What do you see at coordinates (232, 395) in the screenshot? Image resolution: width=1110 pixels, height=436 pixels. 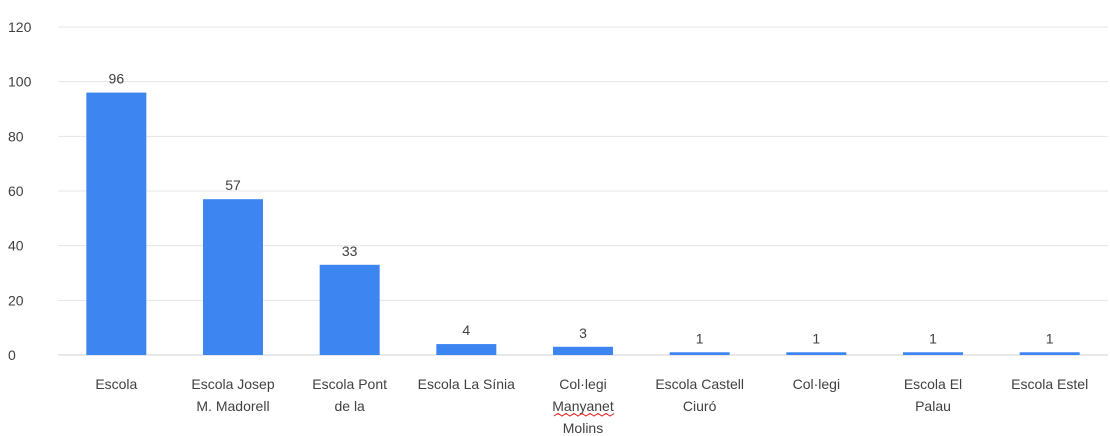 I see `x-tick-label: Escola Josep M. Madorell` at bounding box center [232, 395].